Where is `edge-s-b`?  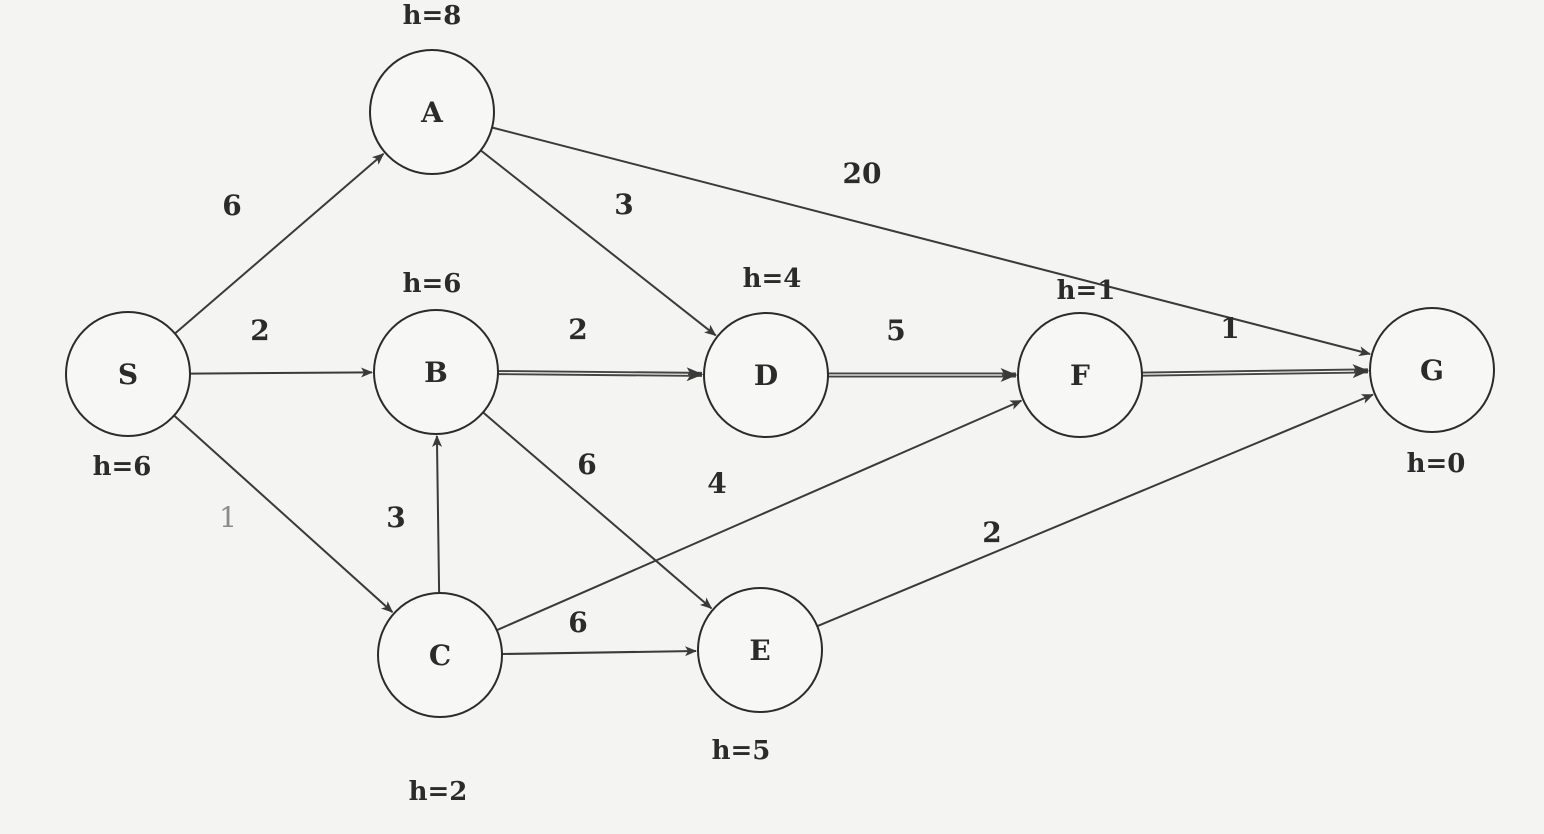 edge-s-b is located at coordinates (281, 372).